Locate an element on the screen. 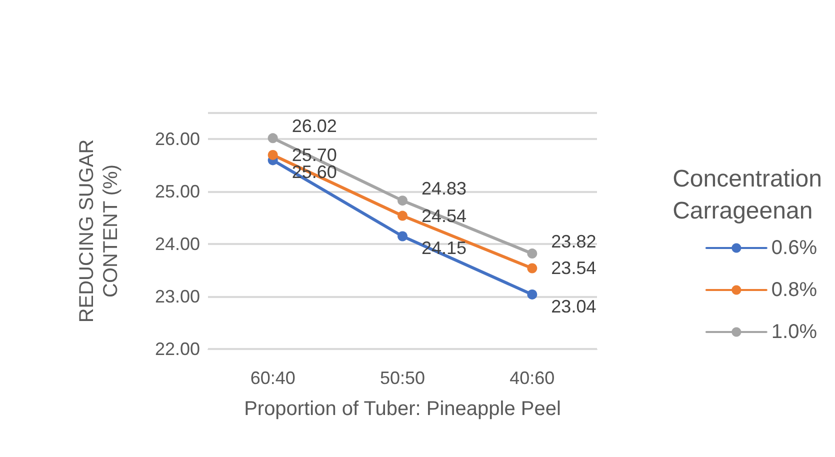  y-tick-label: 22.00 is located at coordinates (177, 349).